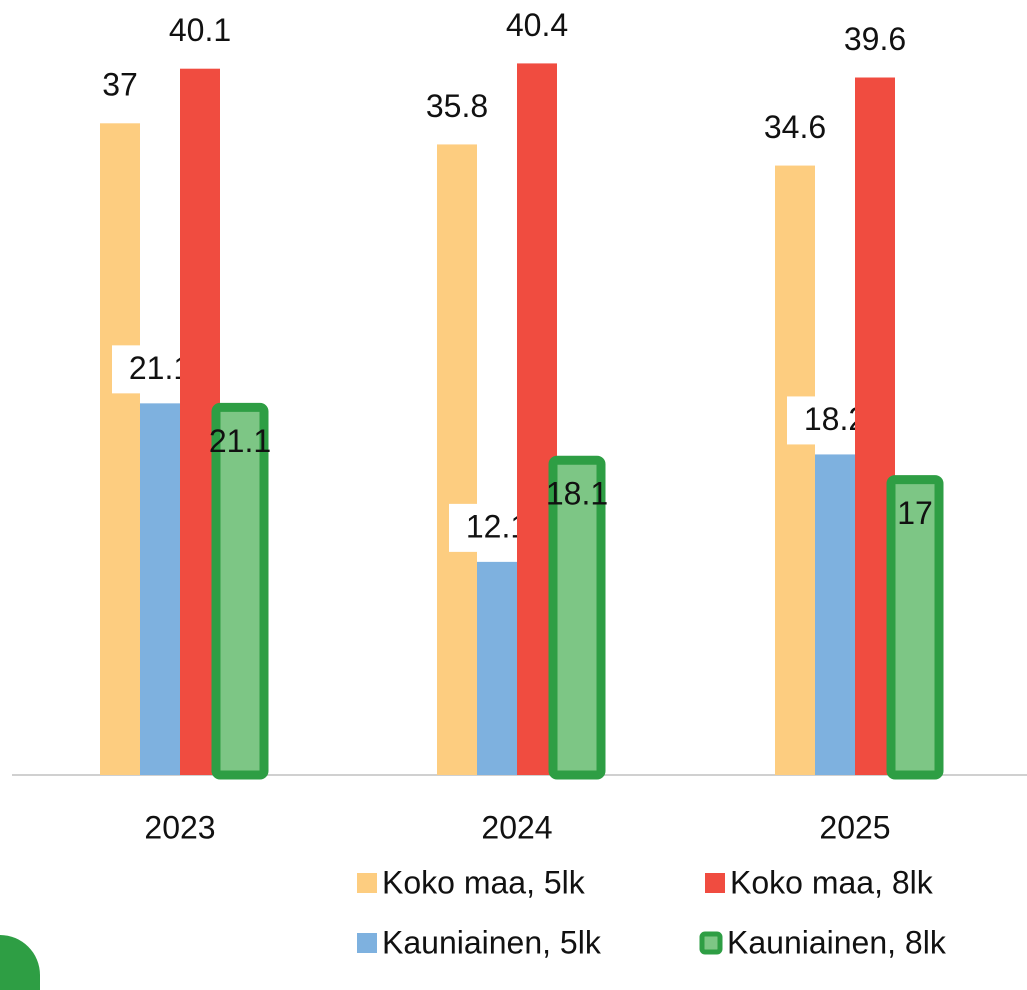 The height and width of the screenshot is (990, 1027). Describe the element at coordinates (837, 942) in the screenshot. I see `legend-label: Kauniainen, 8lk` at that location.